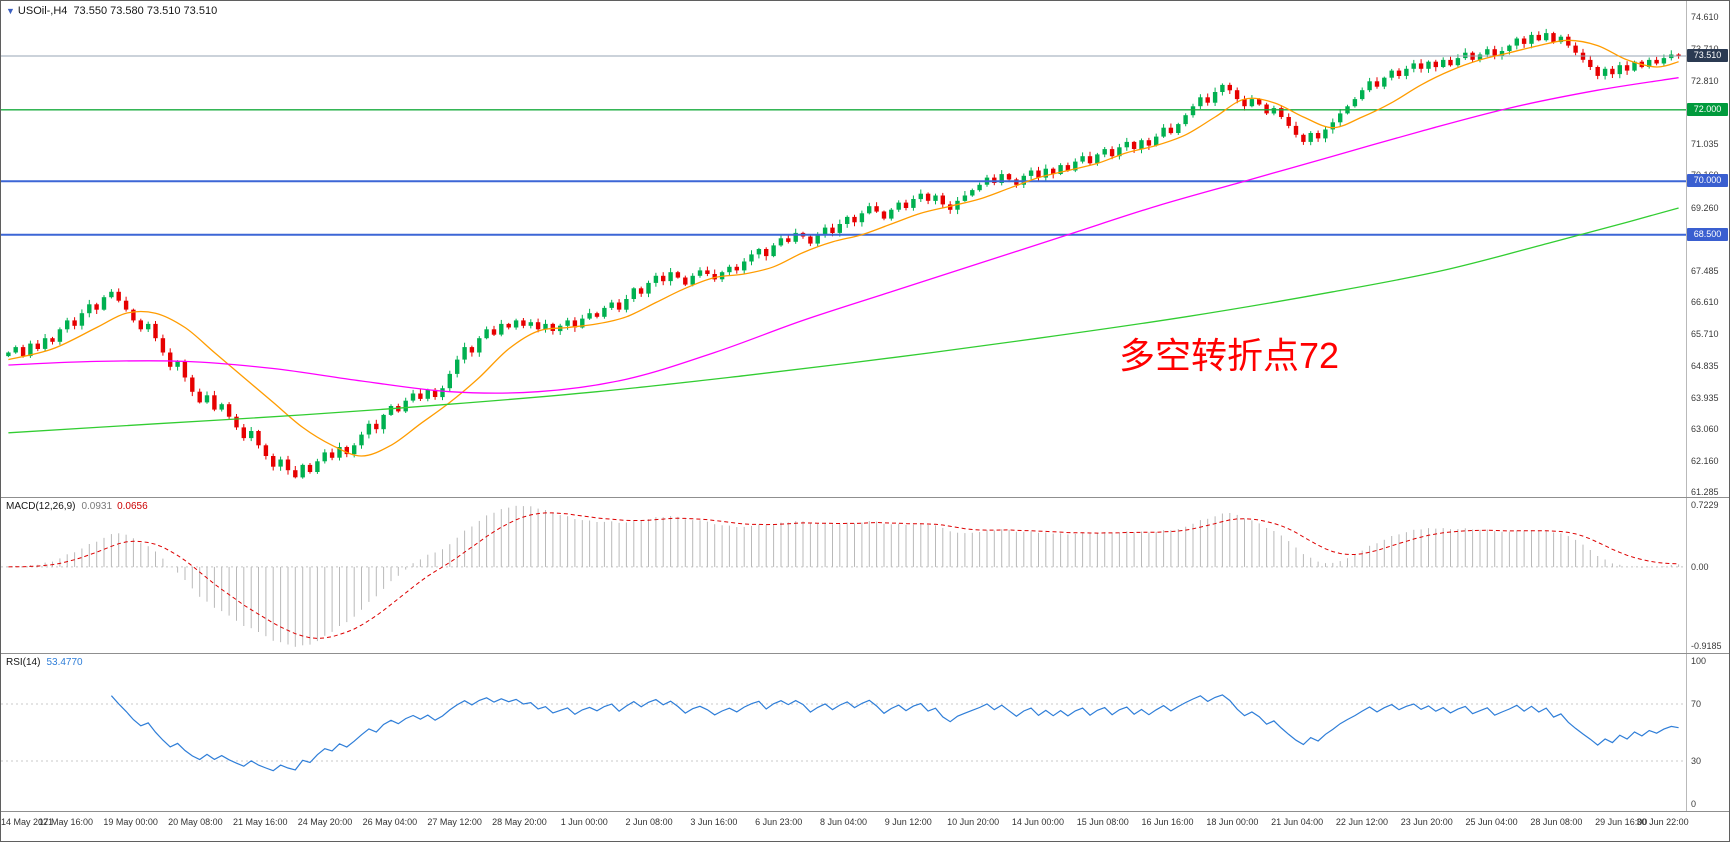  What do you see at coordinates (10, 11) in the screenshot?
I see `chart-marker-icon: ▼` at bounding box center [10, 11].